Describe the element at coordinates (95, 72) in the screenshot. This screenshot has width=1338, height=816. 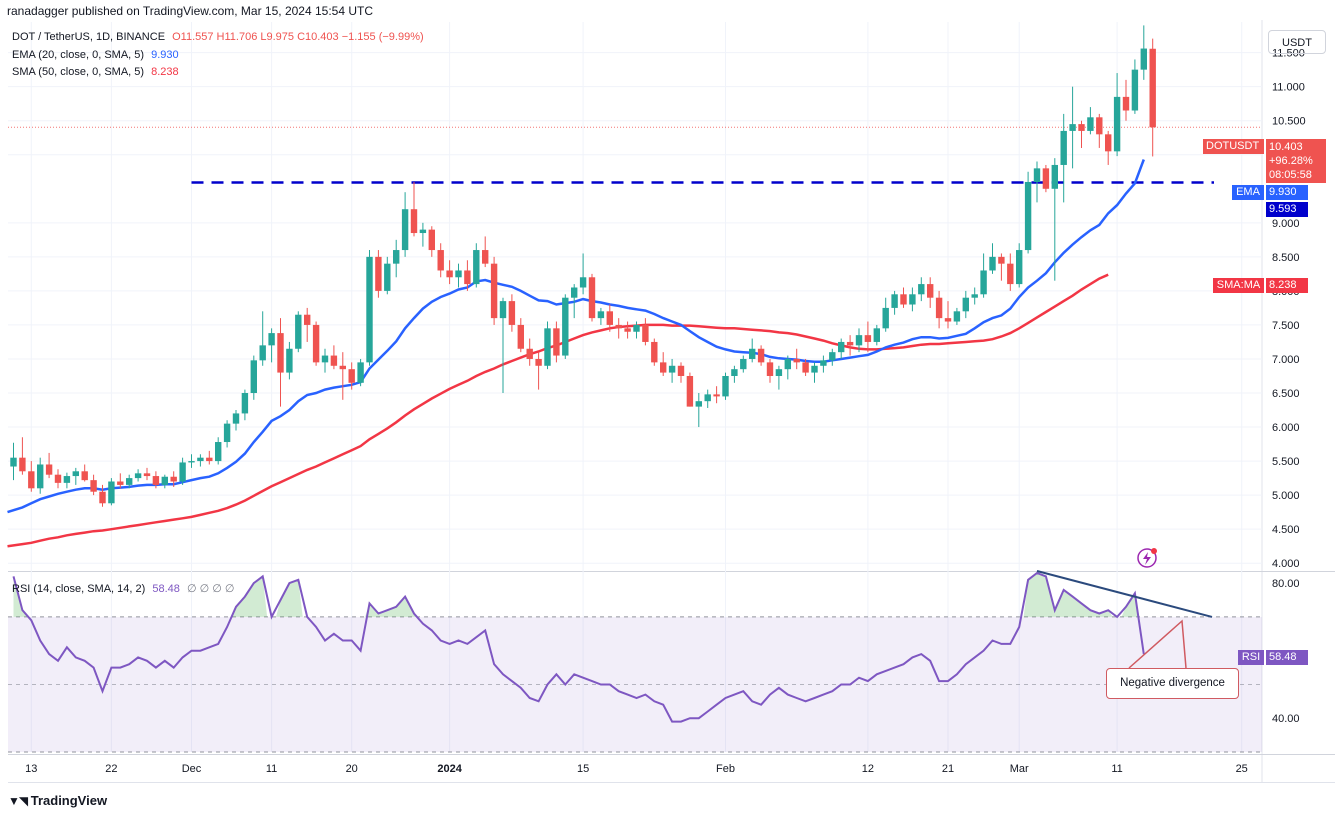
I see `legend-sma-row: SMA (50, close, 0, SMA, 5) 8.238` at that location.